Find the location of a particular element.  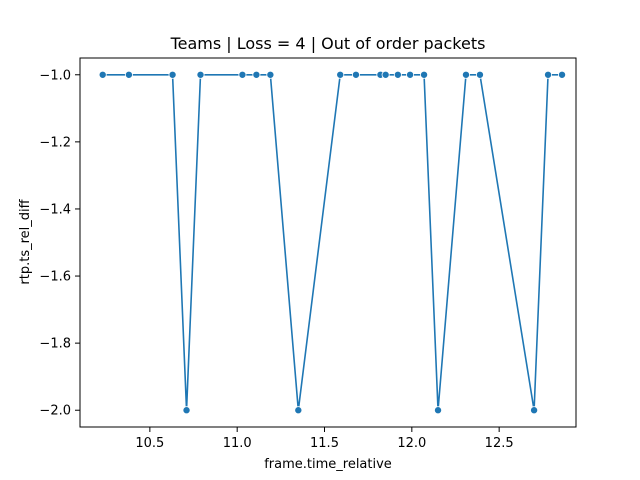

y-tick-label: −1.8 is located at coordinates (55, 344).